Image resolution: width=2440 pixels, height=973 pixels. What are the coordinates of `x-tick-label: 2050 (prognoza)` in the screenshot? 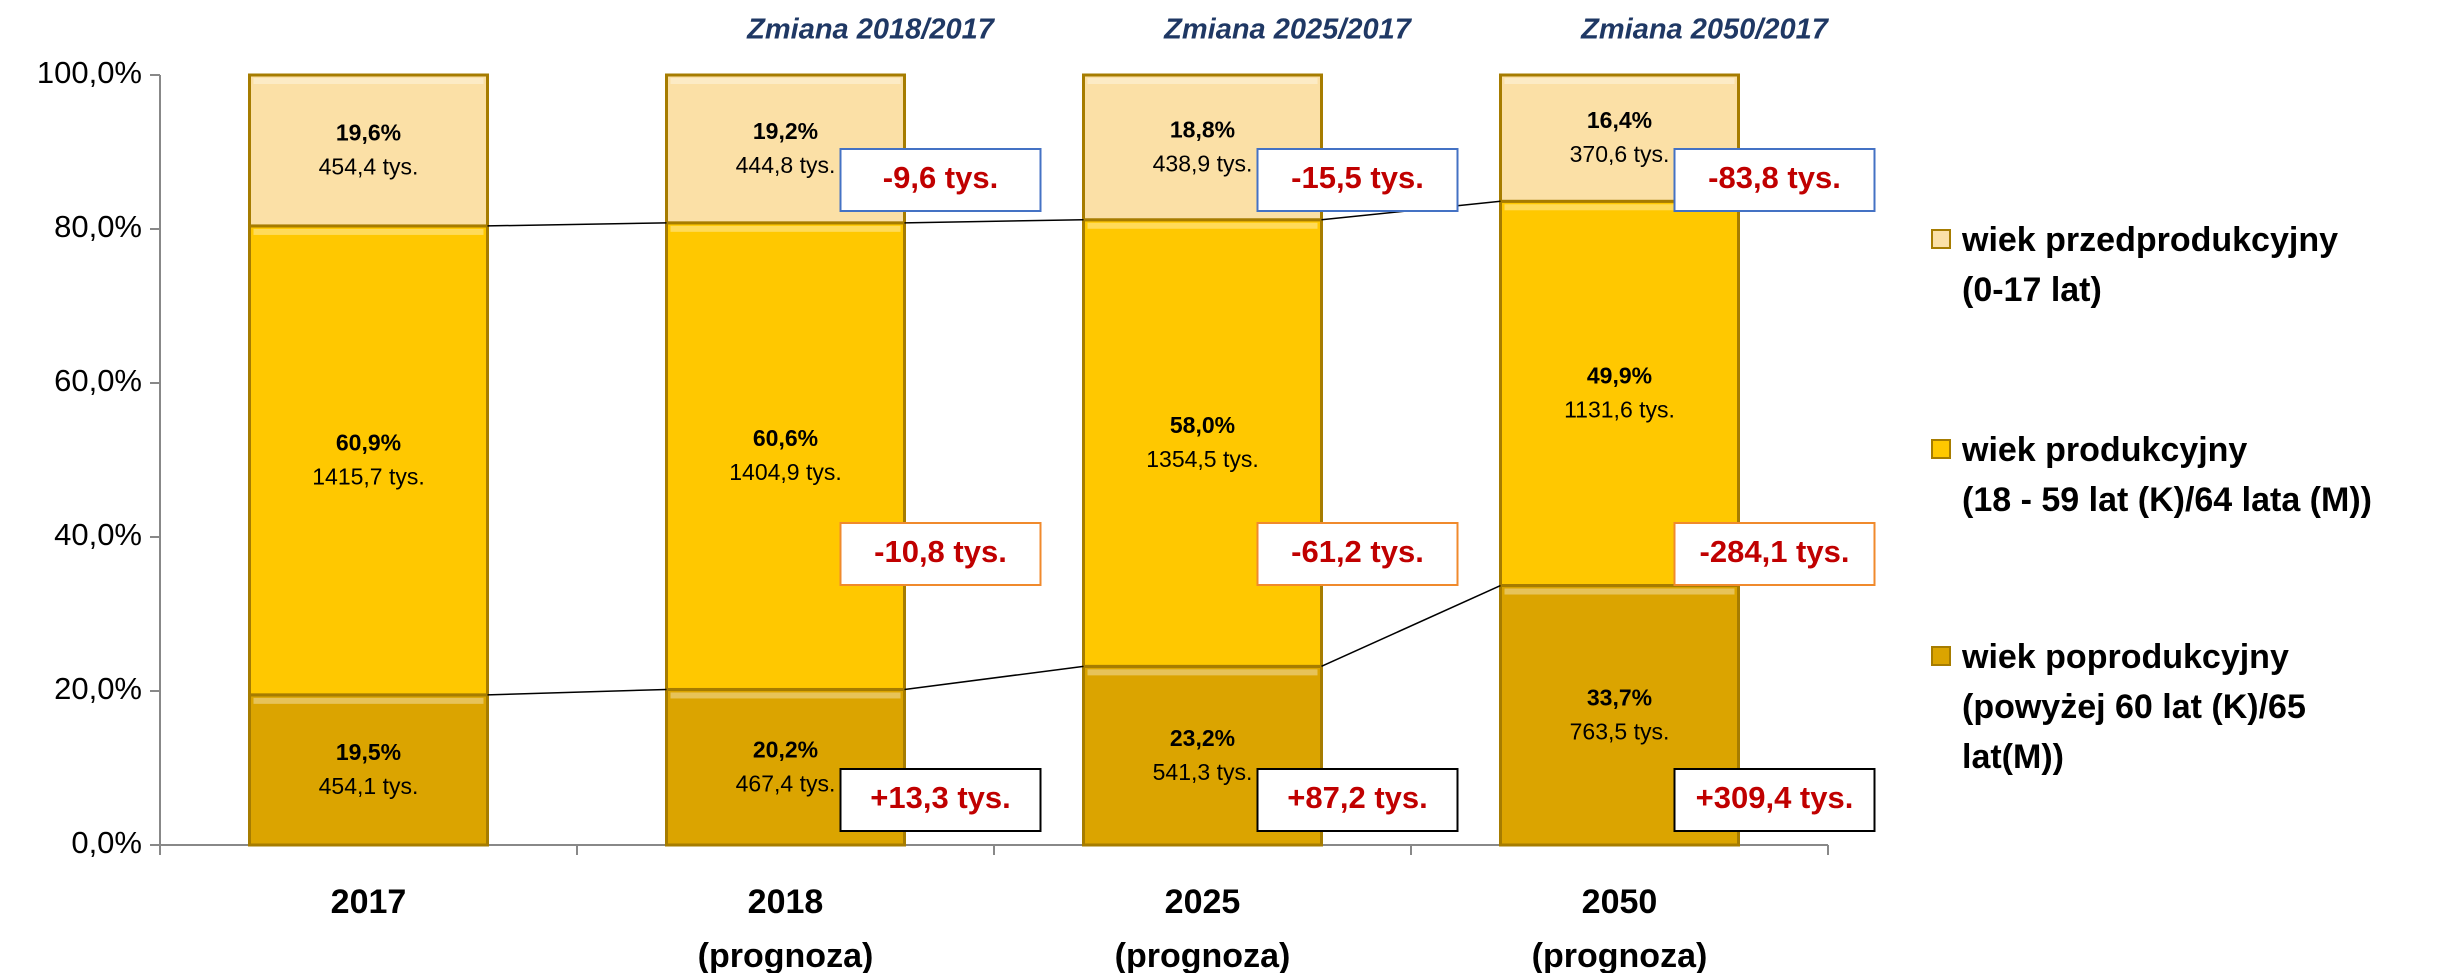 It's located at (1619, 928).